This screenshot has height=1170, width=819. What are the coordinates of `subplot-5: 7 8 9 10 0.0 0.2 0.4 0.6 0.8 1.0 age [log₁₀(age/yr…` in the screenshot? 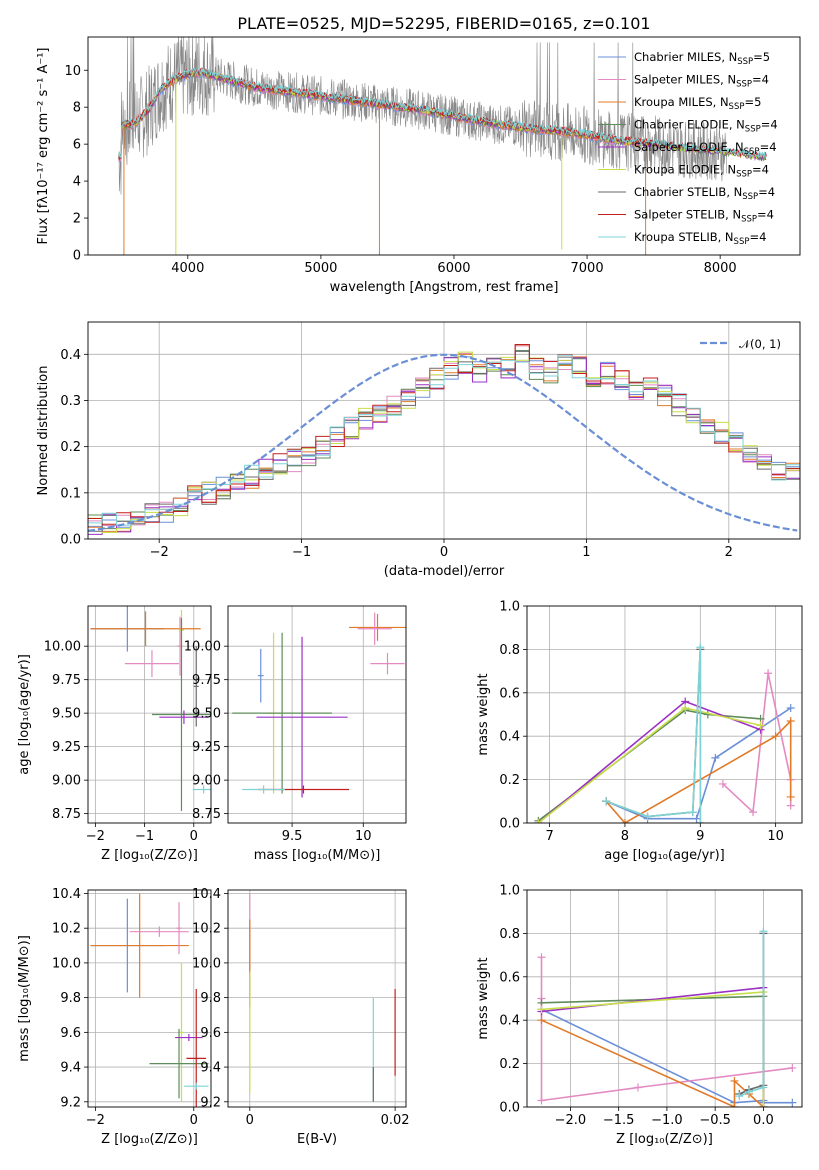 It's located at (639, 731).